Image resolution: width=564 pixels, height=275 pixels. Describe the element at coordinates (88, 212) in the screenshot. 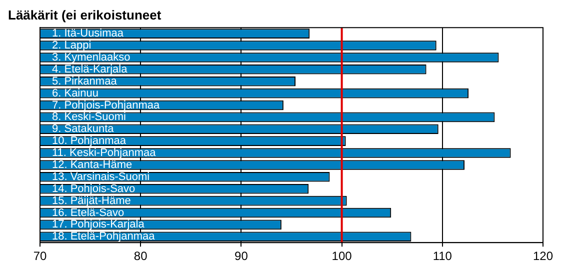

I see `y-tick-label: 16. Etelä-Savo` at that location.